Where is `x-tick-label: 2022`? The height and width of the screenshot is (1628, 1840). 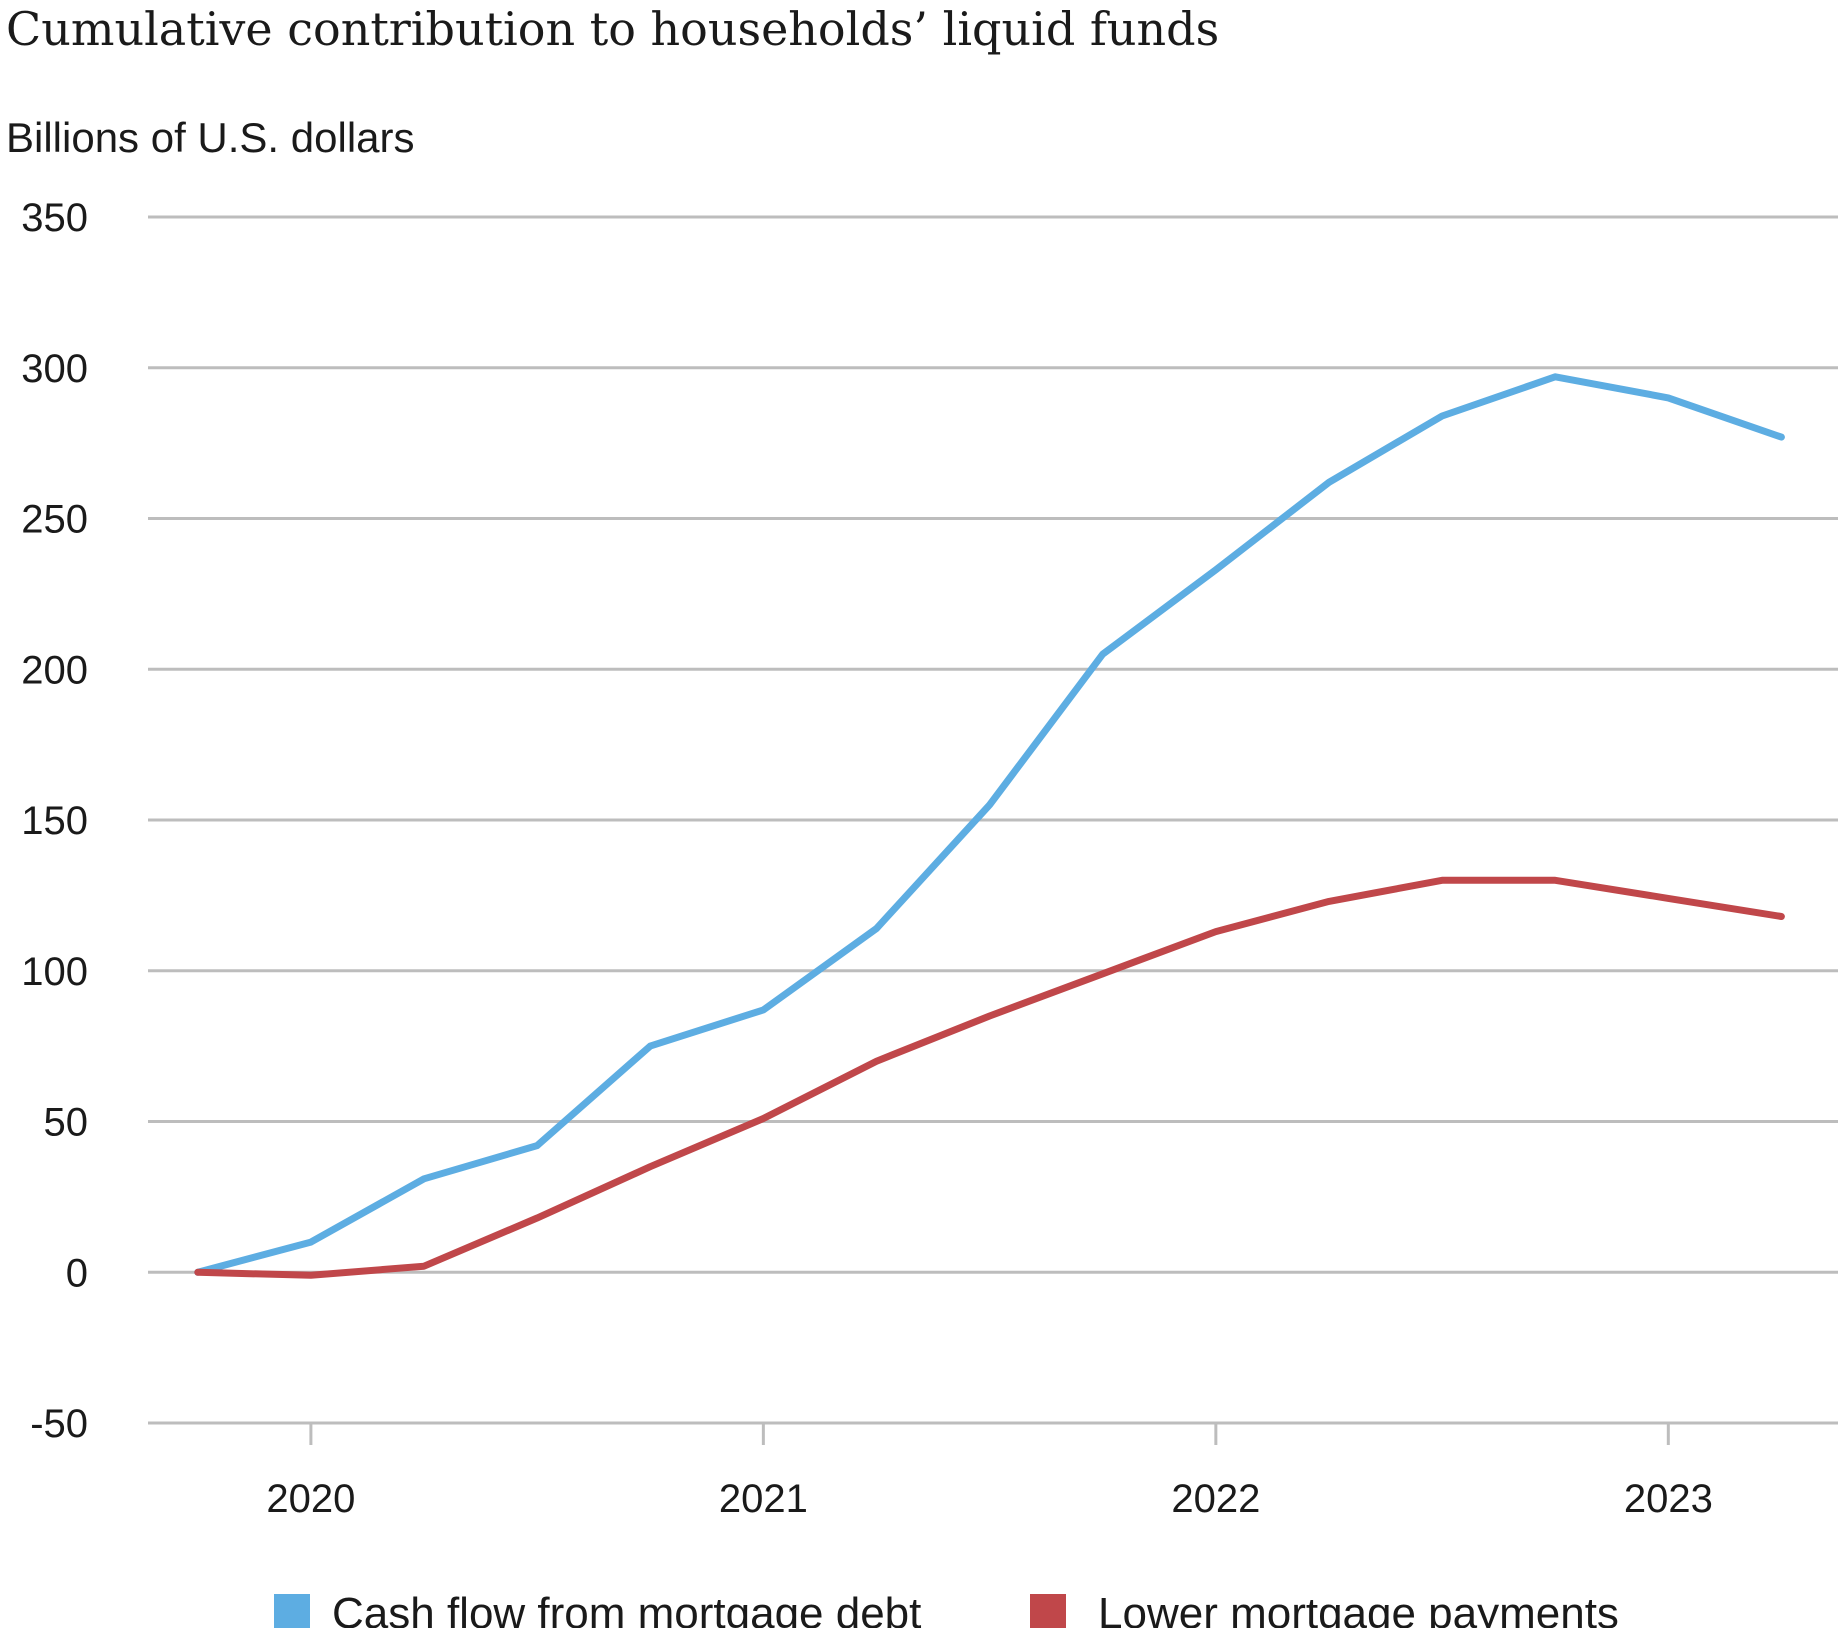 x-tick-label: 2022 is located at coordinates (1215, 1499).